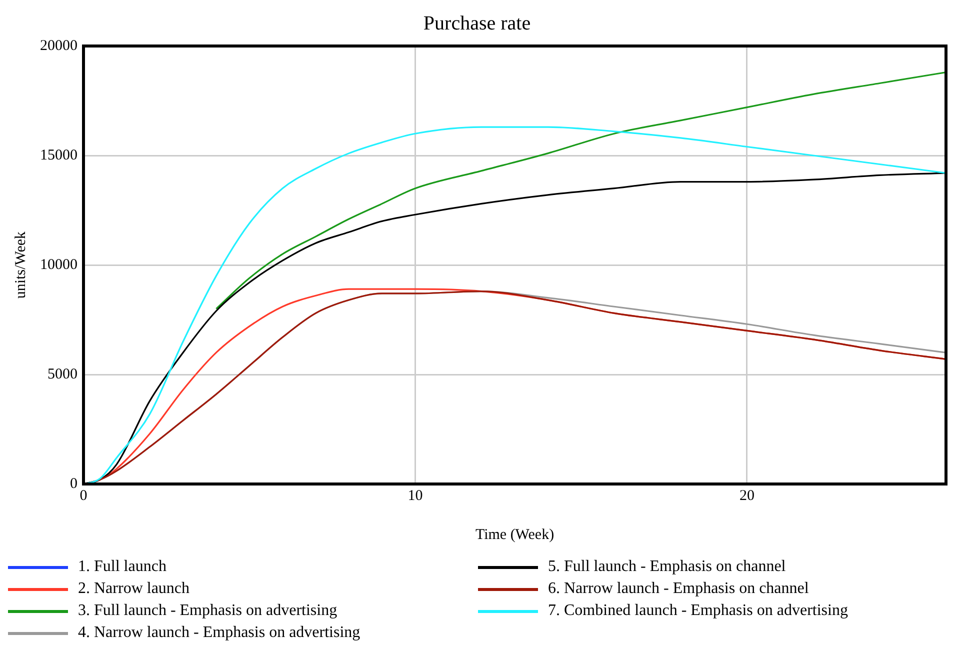 The width and height of the screenshot is (956, 646). Describe the element at coordinates (59, 46) in the screenshot. I see `y-tick-label: 20000` at that location.